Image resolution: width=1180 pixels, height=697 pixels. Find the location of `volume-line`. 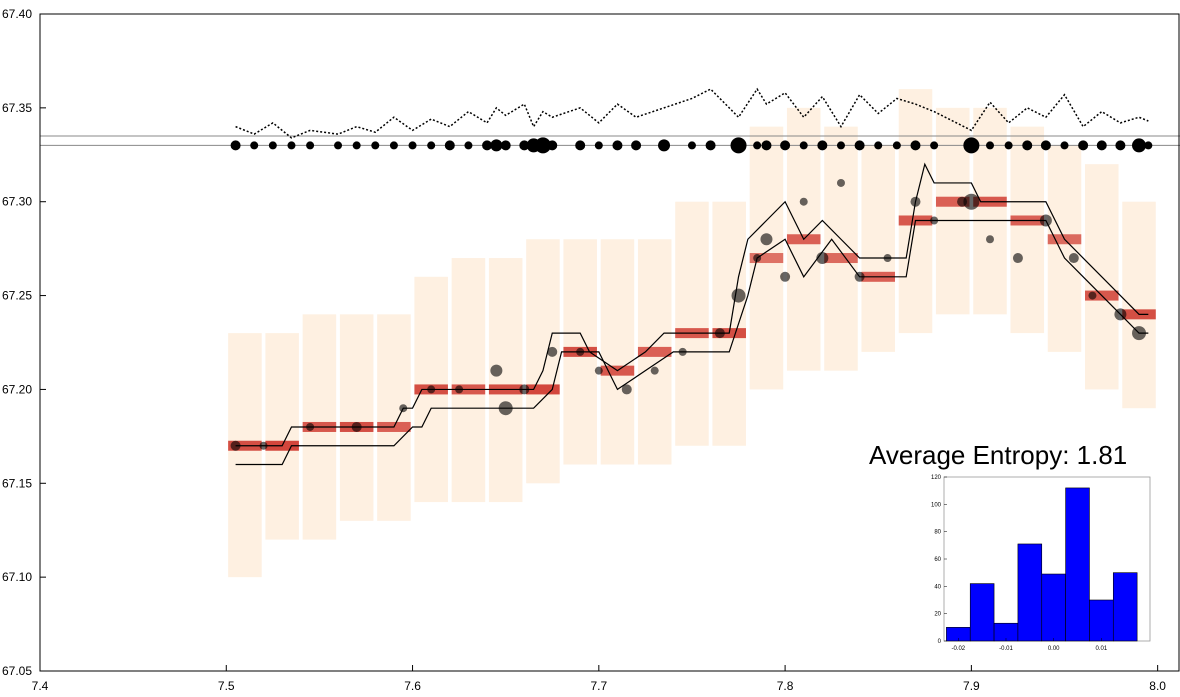

volume-line is located at coordinates (692, 113).